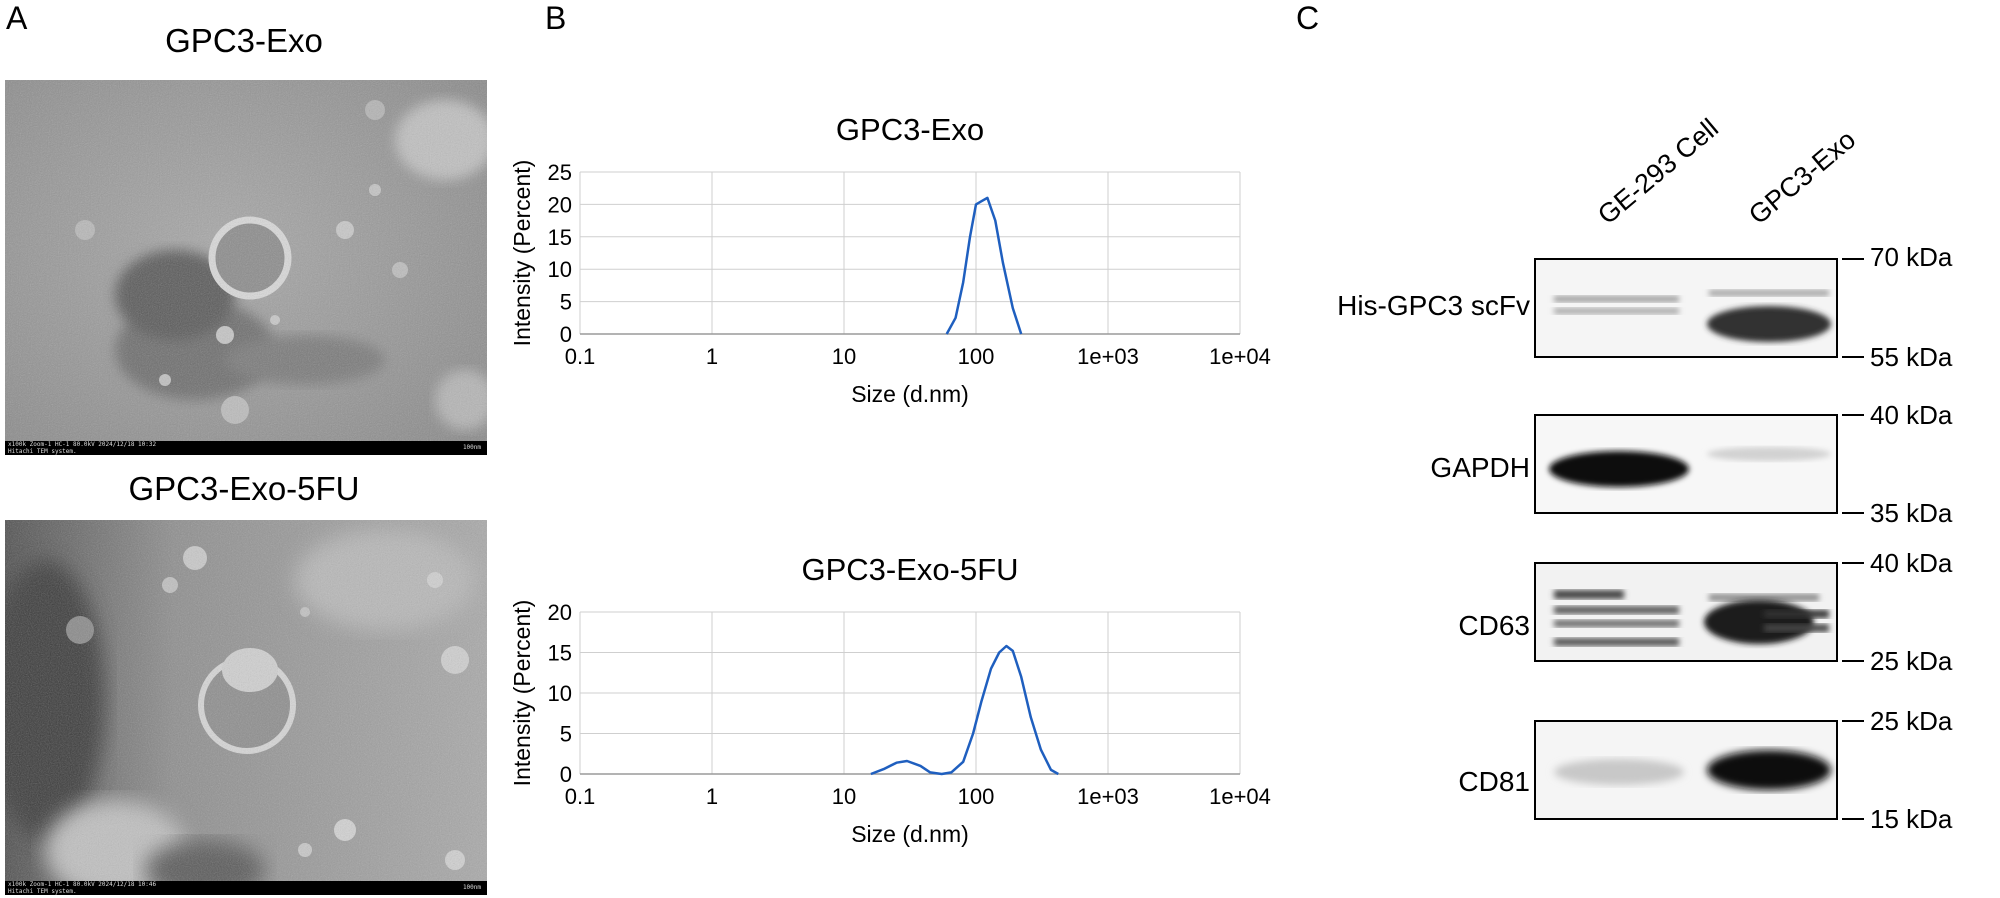 This screenshot has height=898, width=2000. Describe the element at coordinates (1308, 18) in the screenshot. I see `panel-c-letter: C` at that location.